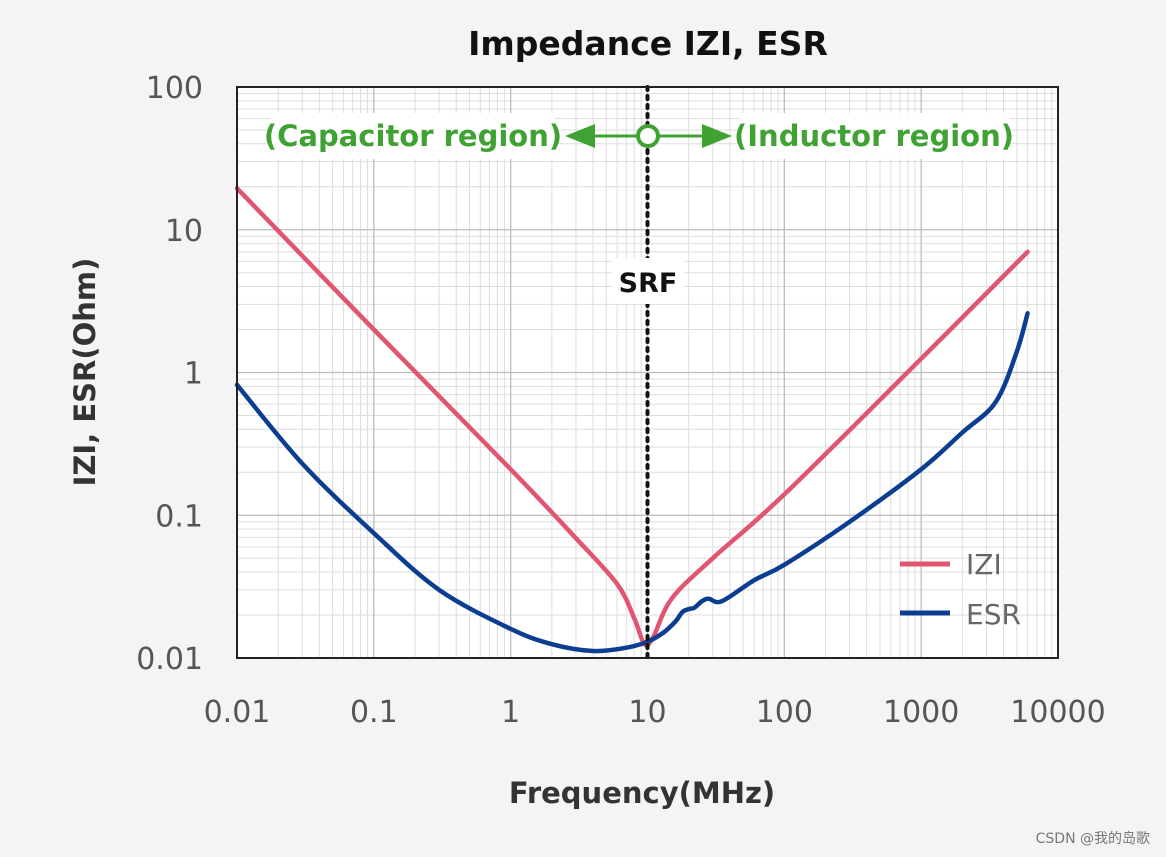 This screenshot has width=1166, height=857. I want to click on x-tick-label: 10000, so click(1057, 712).